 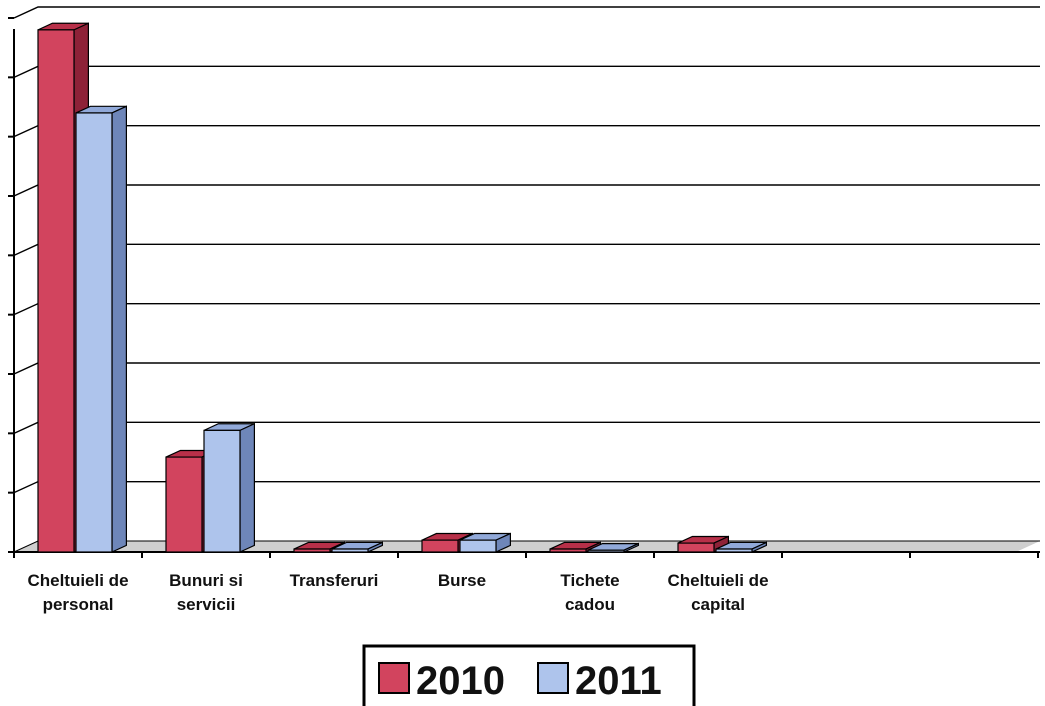 What do you see at coordinates (589, 580) in the screenshot?
I see `category-label-line: Tichete` at bounding box center [589, 580].